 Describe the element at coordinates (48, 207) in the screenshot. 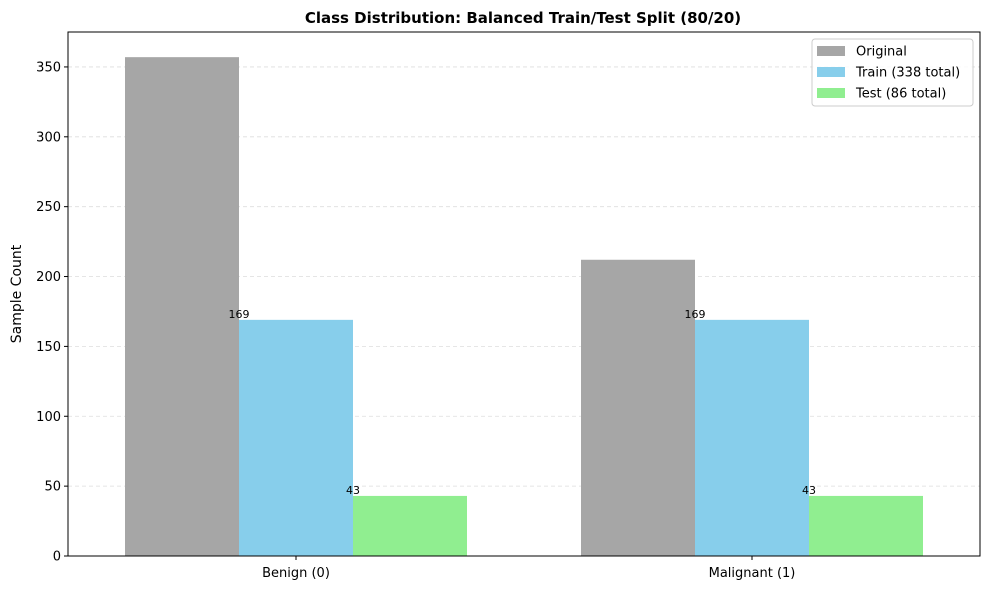

I see `y-tick-label: 250` at that location.